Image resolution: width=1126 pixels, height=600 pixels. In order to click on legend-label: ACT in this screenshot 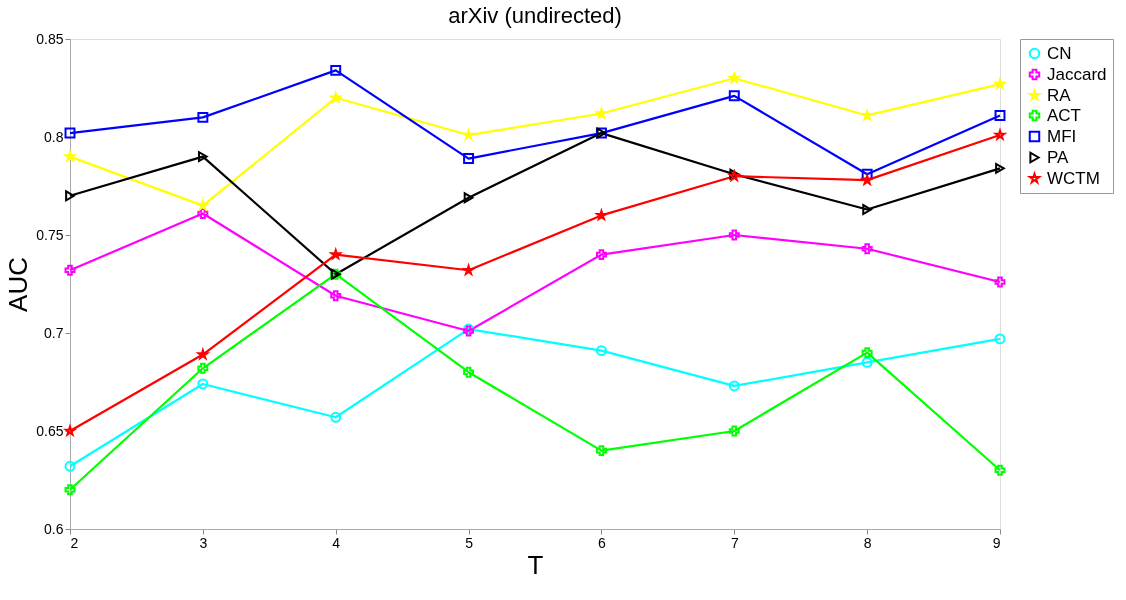, I will do `click(1064, 115)`.